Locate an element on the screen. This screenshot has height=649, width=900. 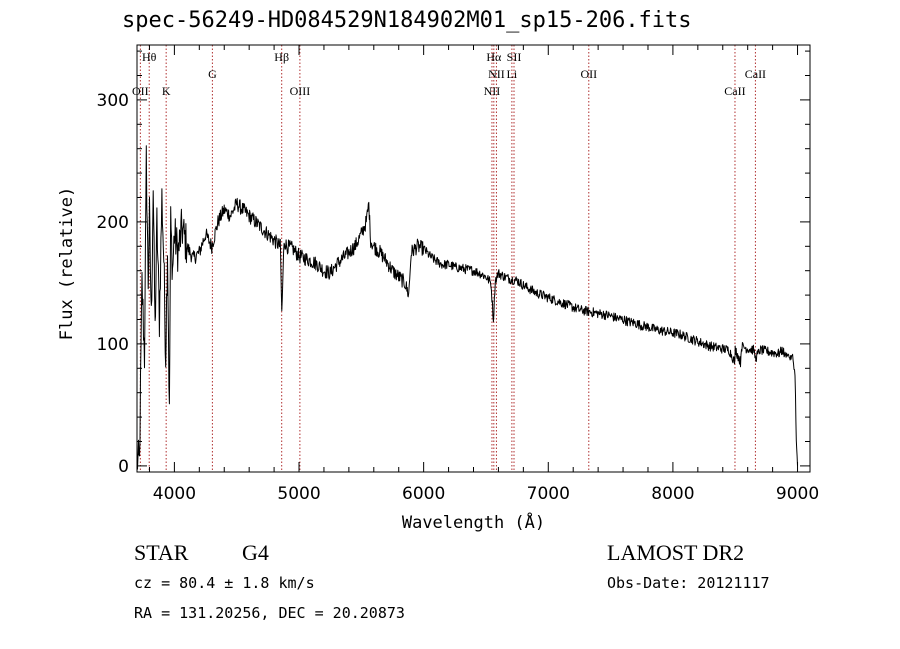
y-tick-label: 300 is located at coordinates (113, 101).